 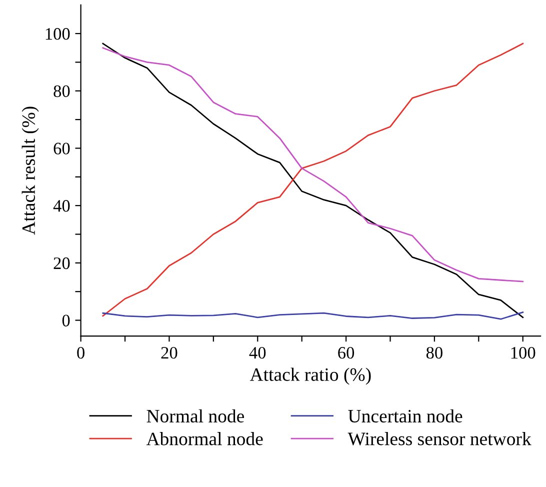 I want to click on y-tick-label: 80, so click(x=62, y=91).